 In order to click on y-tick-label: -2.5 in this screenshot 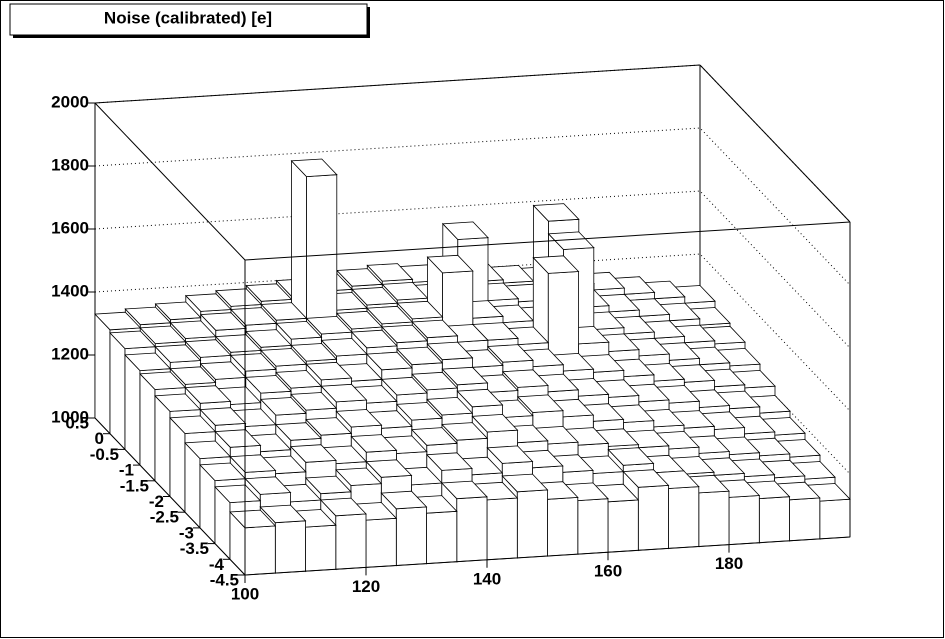, I will do `click(164, 517)`.